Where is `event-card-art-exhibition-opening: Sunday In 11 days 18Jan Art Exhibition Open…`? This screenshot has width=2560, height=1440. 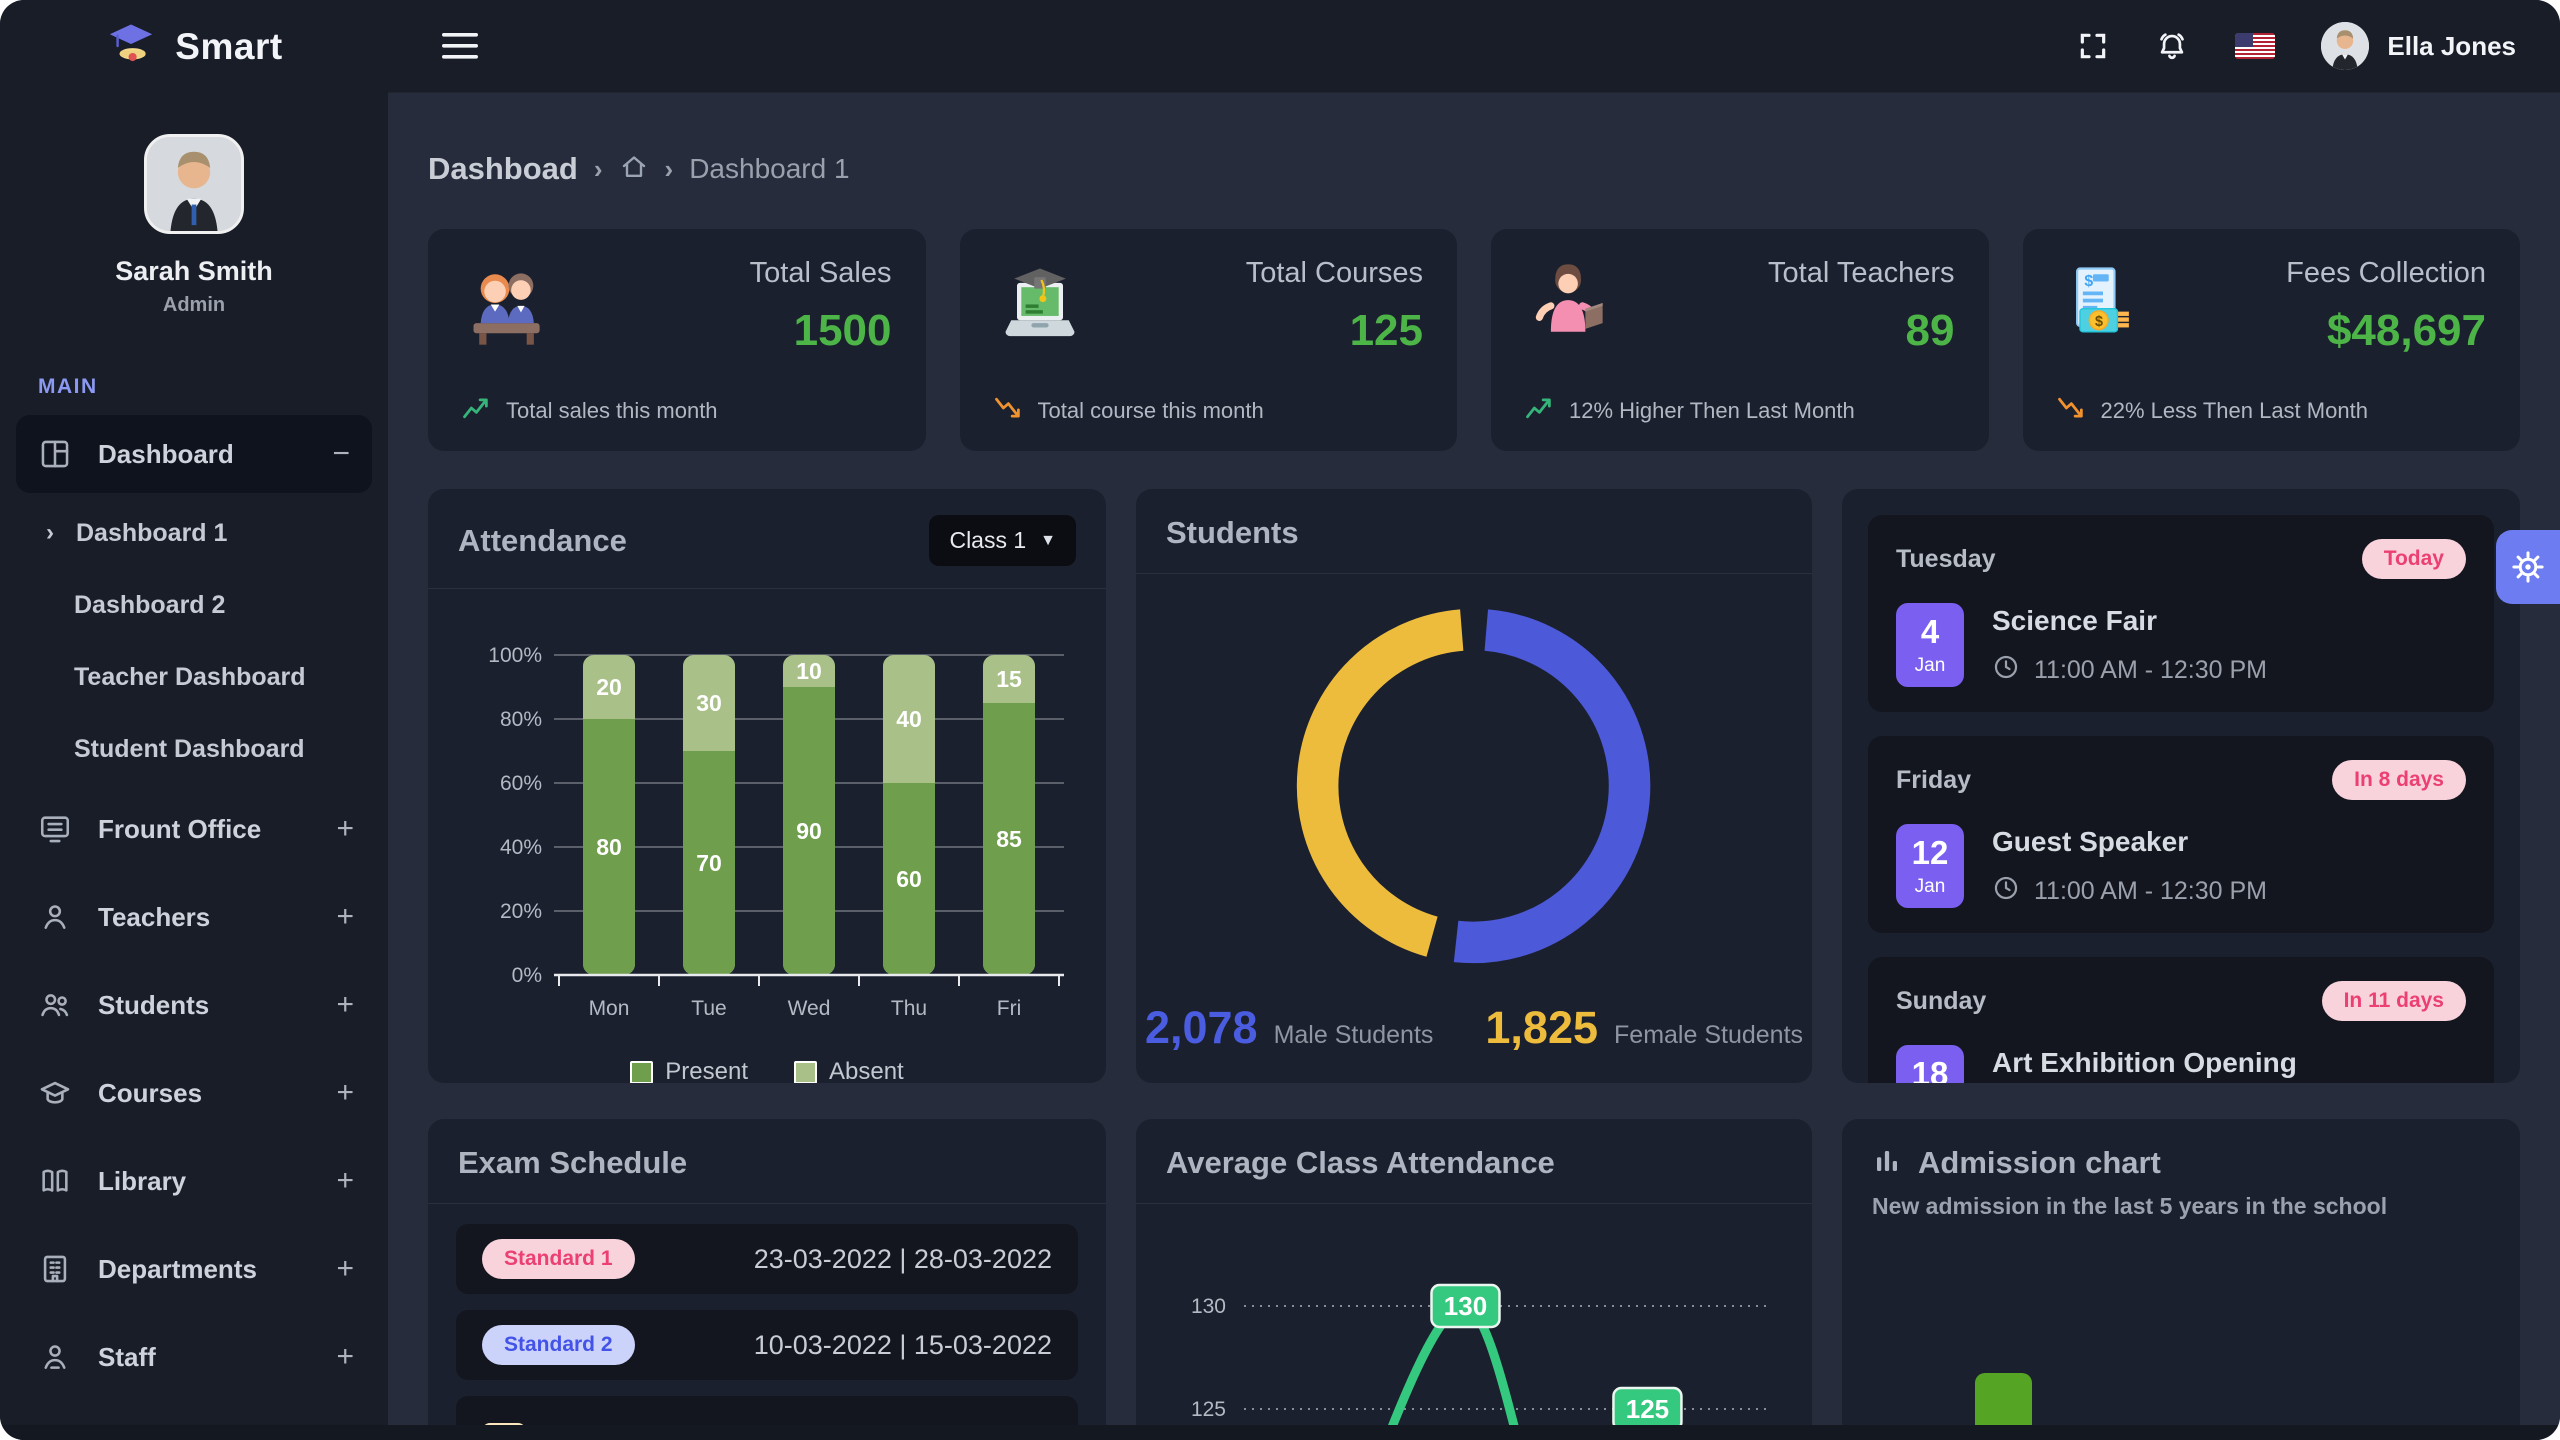 event-card-art-exhibition-opening: Sunday In 11 days 18Jan Art Exhibition Open… is located at coordinates (2181, 1020).